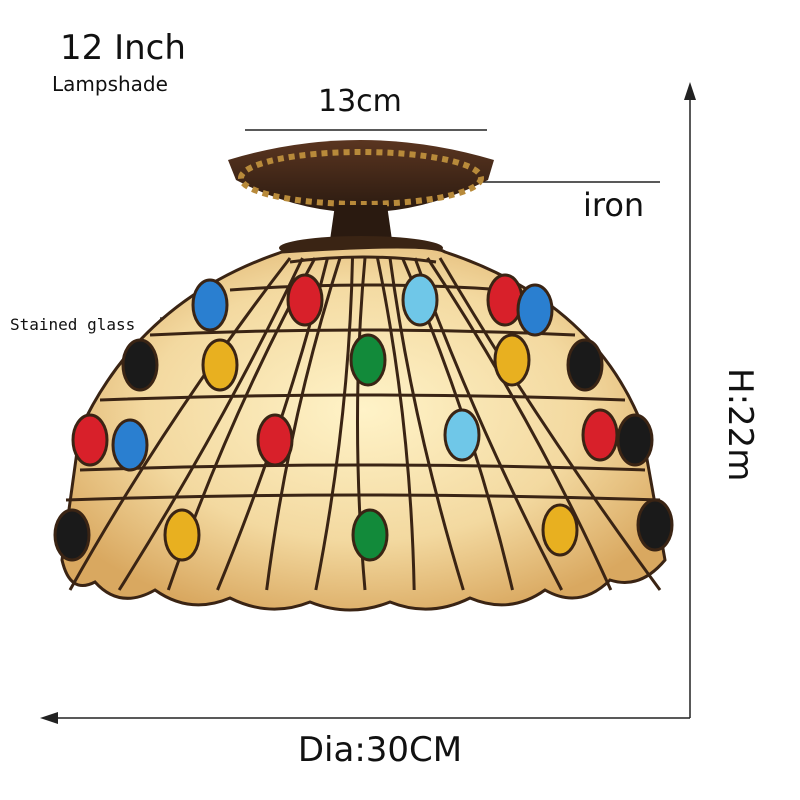  Describe the element at coordinates (614, 205) in the screenshot. I see `material-label: iron` at that location.